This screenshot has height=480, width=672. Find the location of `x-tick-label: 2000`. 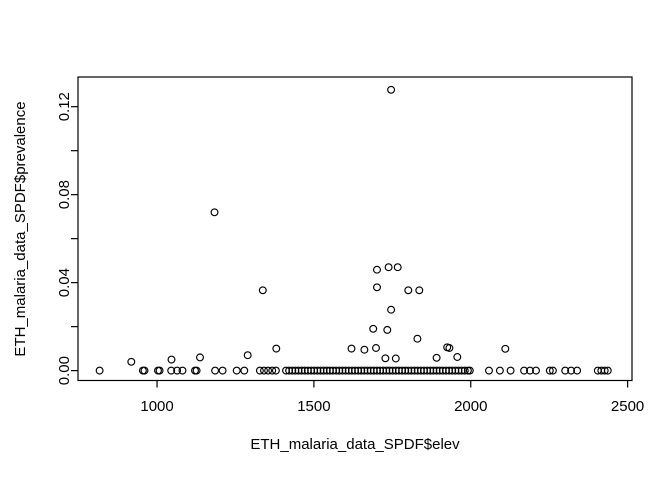

x-tick-label: 2000 is located at coordinates (470, 406).